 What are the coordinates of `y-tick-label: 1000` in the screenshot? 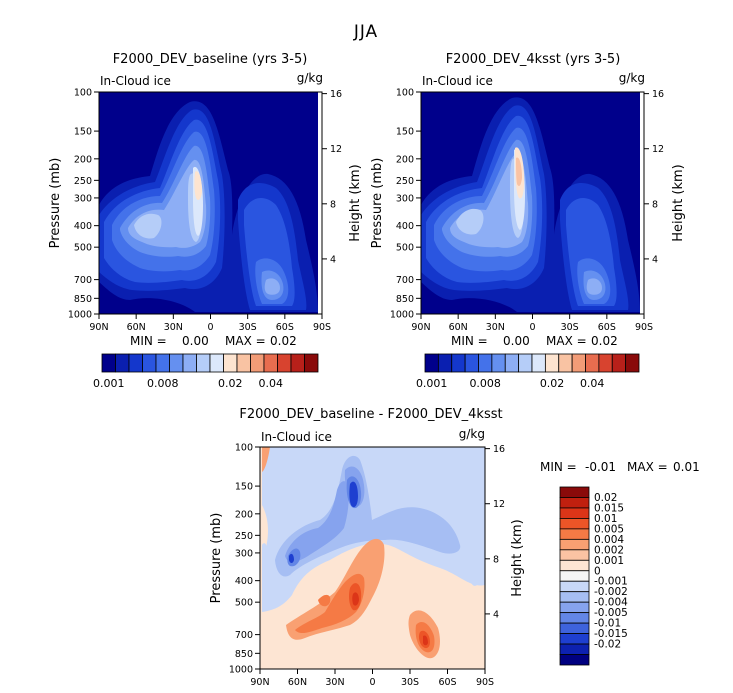 It's located at (402, 315).